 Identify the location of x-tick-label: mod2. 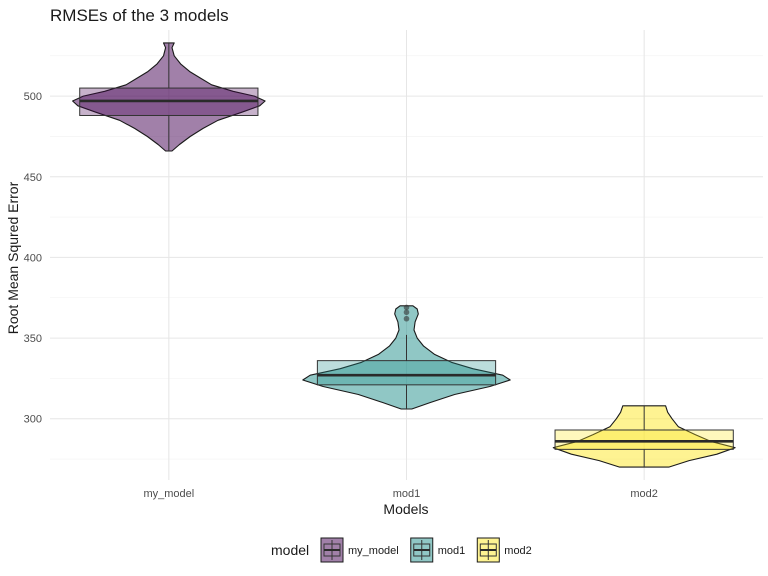
(644, 494).